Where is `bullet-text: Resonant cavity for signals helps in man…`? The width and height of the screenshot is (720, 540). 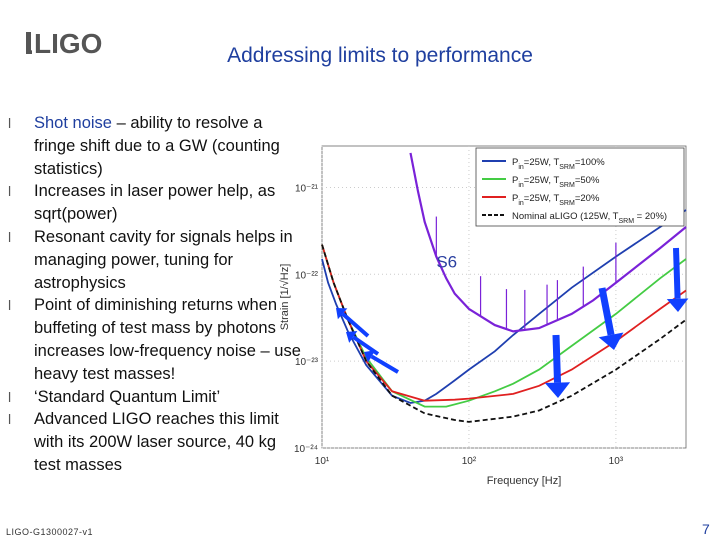 bullet-text: Resonant cavity for signals helps in man… is located at coordinates (163, 259).